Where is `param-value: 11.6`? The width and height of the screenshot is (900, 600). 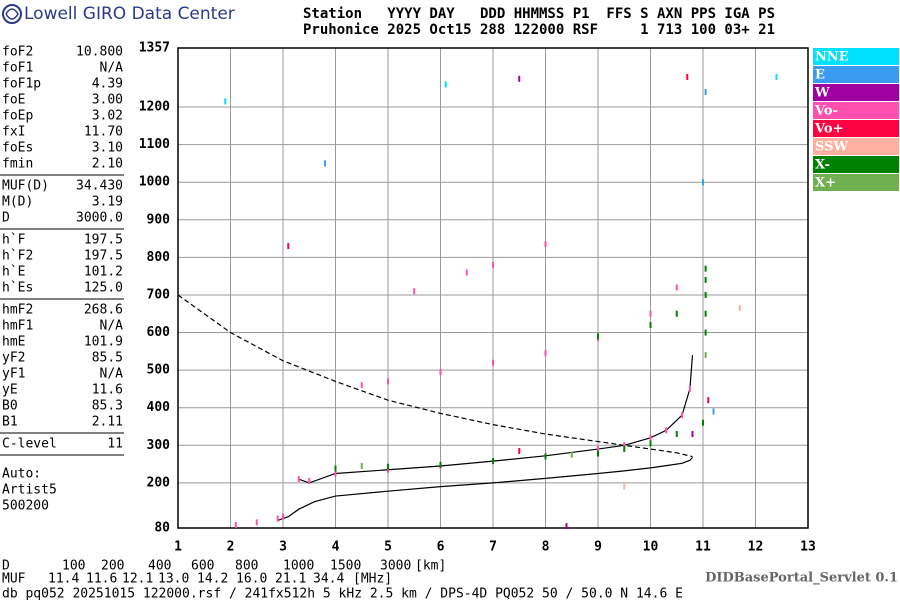
param-value: 11.6 is located at coordinates (107, 390).